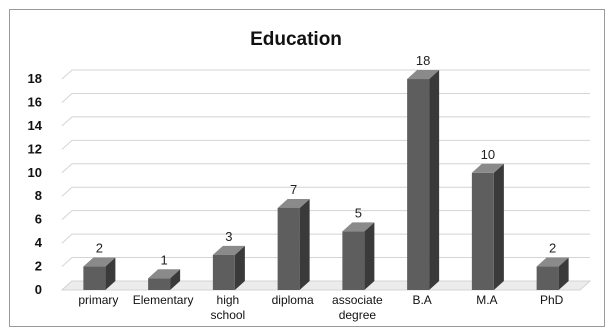 The width and height of the screenshot is (614, 336). I want to click on x-tick-label: B.A, so click(421, 300).